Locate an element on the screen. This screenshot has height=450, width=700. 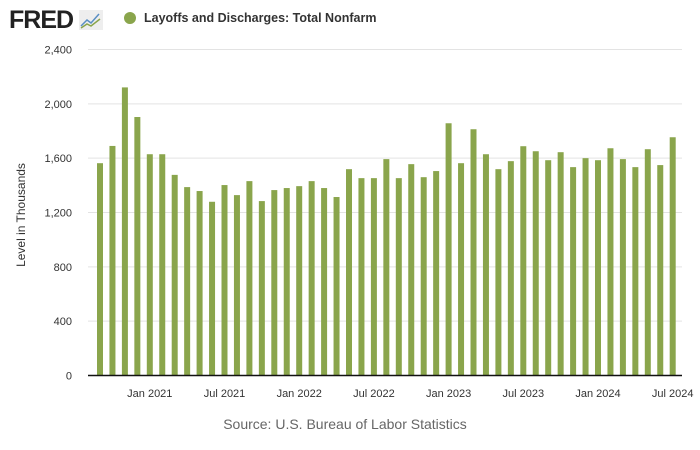
fred-logo: FRED is located at coordinates (56, 20).